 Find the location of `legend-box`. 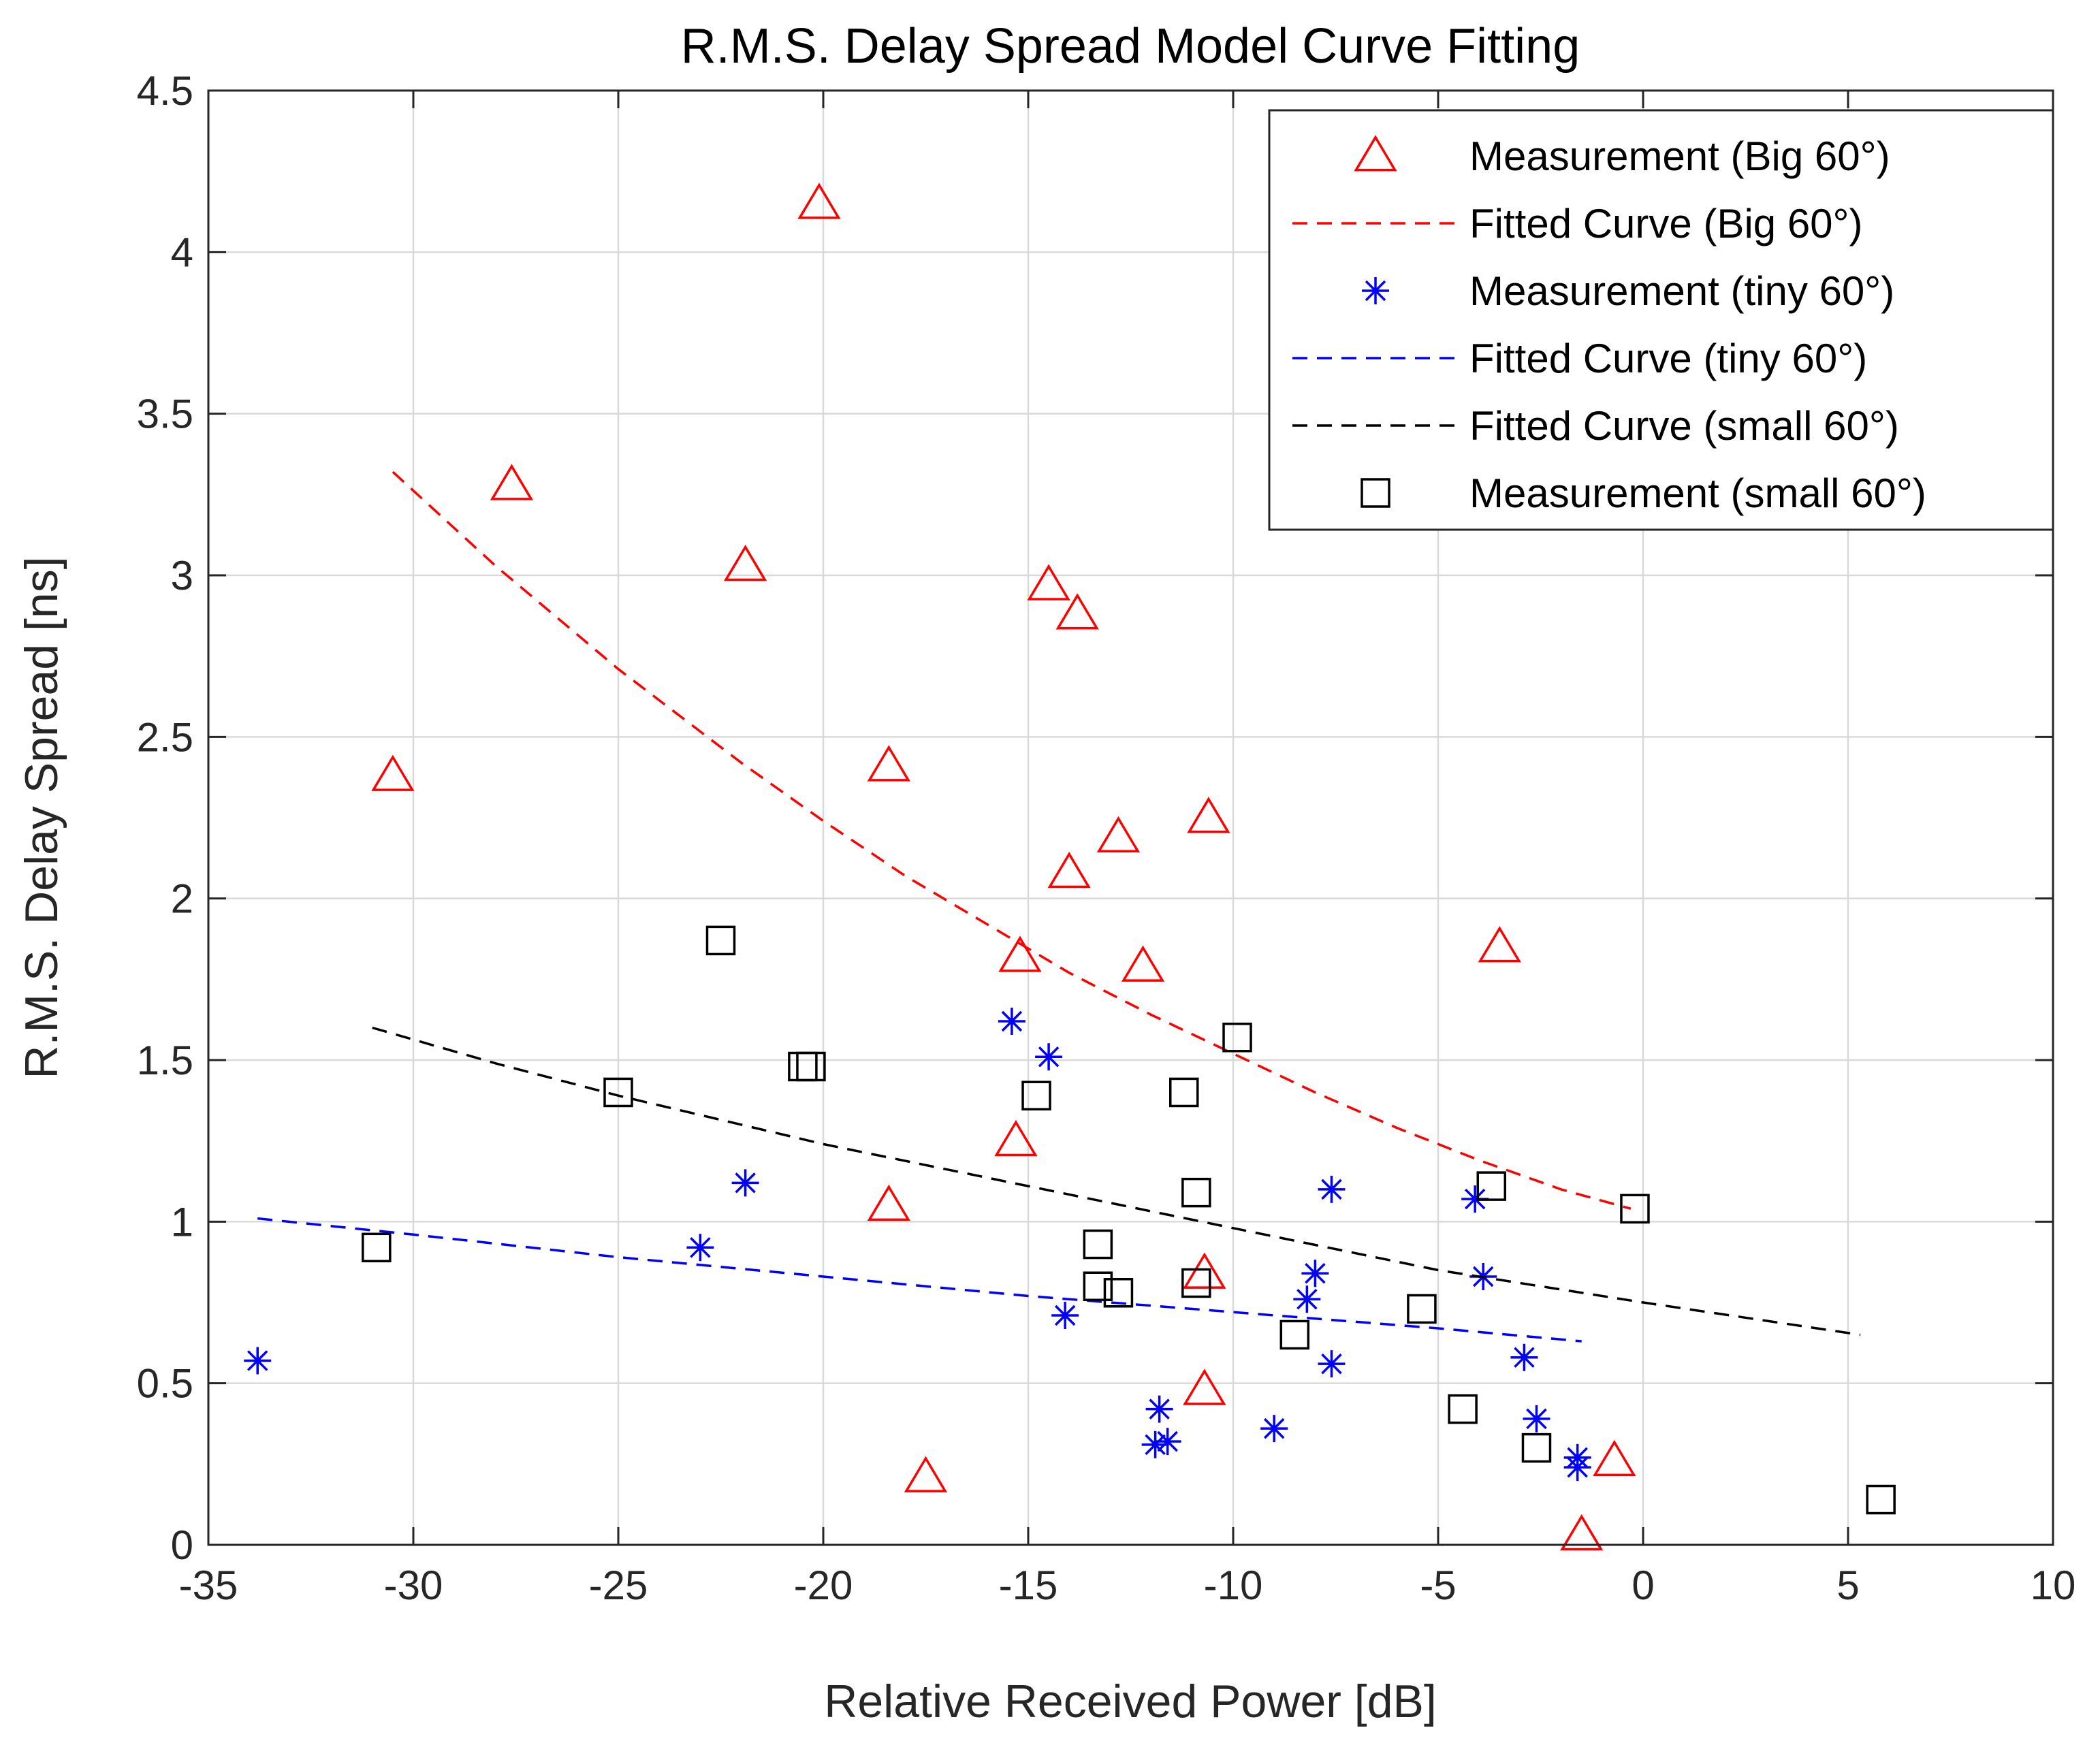

legend-box is located at coordinates (1661, 320).